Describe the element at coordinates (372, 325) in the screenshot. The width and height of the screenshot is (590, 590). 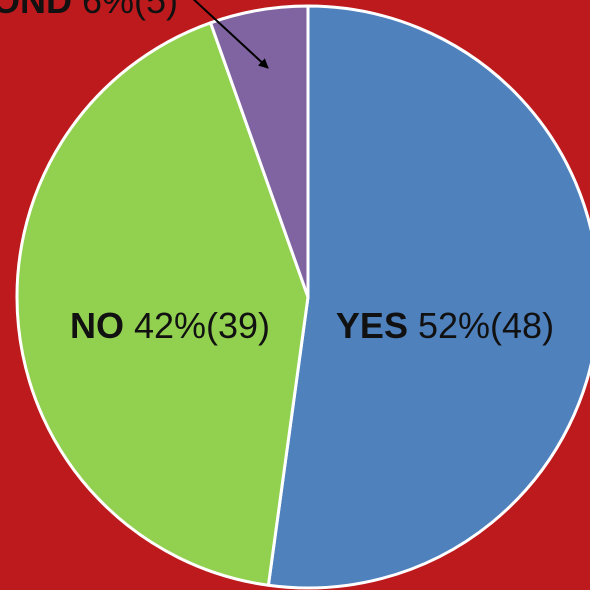
I see `slice-label-yes-name: YES` at that location.